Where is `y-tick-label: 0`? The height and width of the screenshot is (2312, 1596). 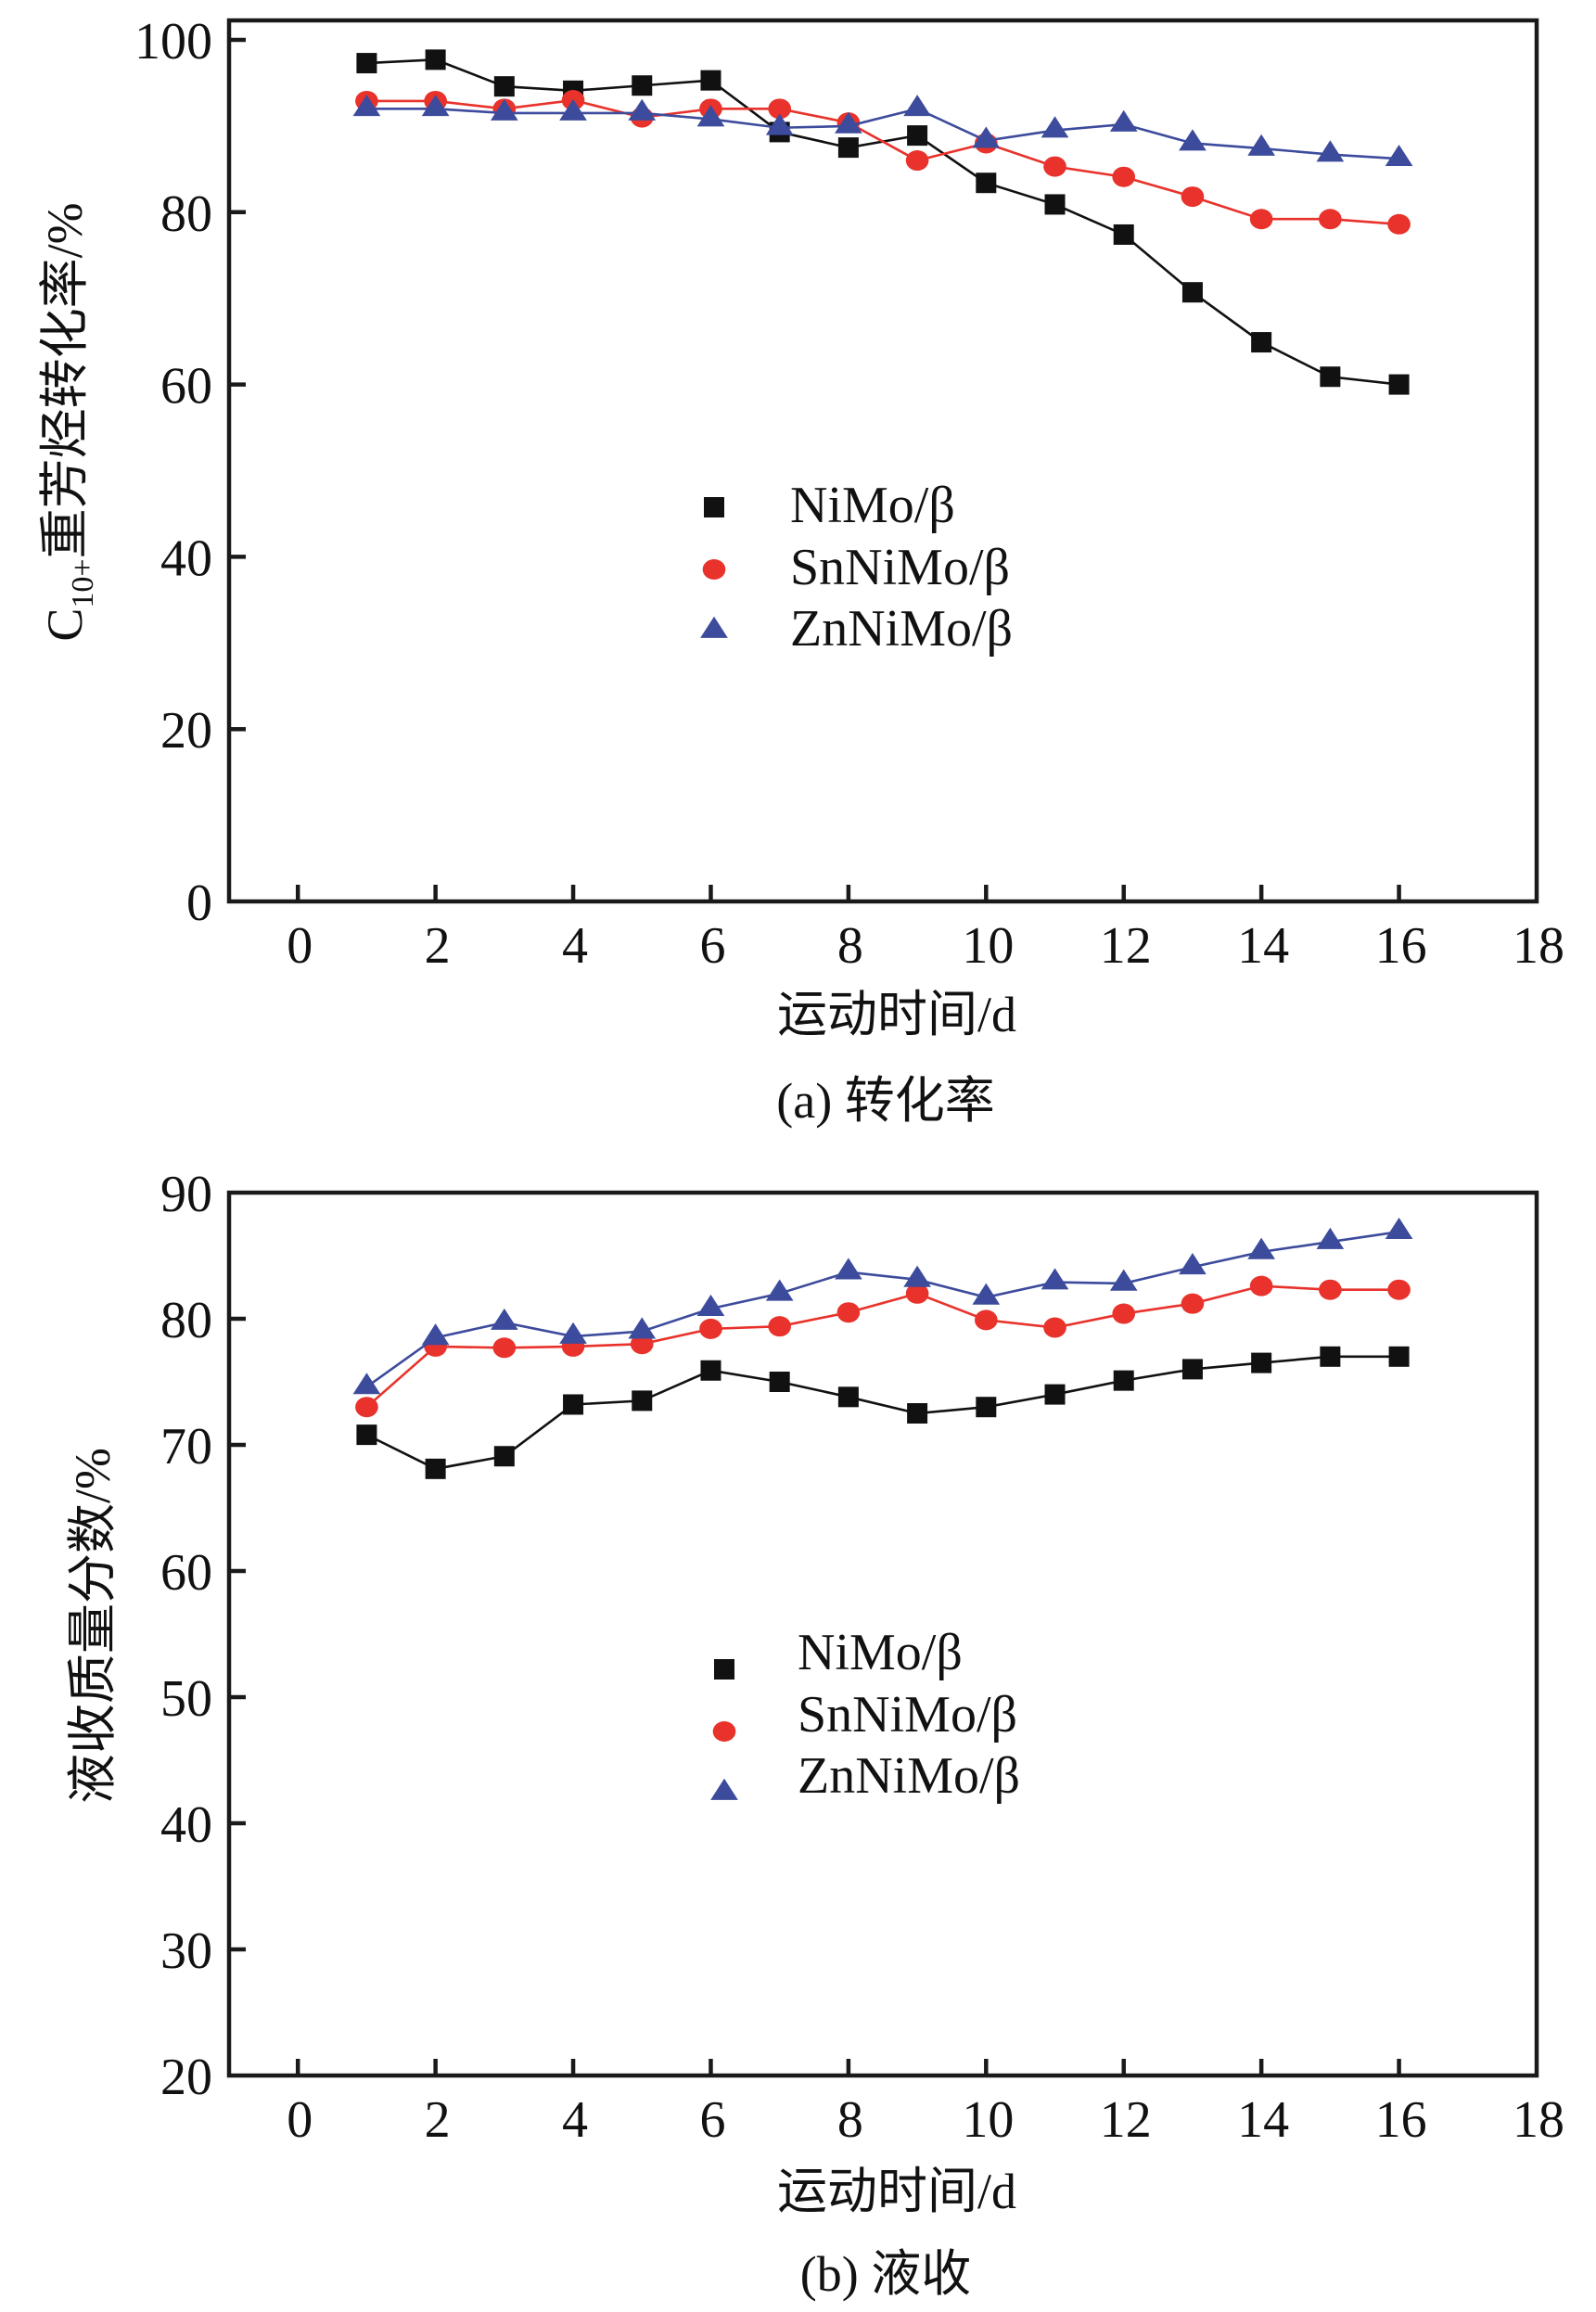
y-tick-label: 0 is located at coordinates (199, 904).